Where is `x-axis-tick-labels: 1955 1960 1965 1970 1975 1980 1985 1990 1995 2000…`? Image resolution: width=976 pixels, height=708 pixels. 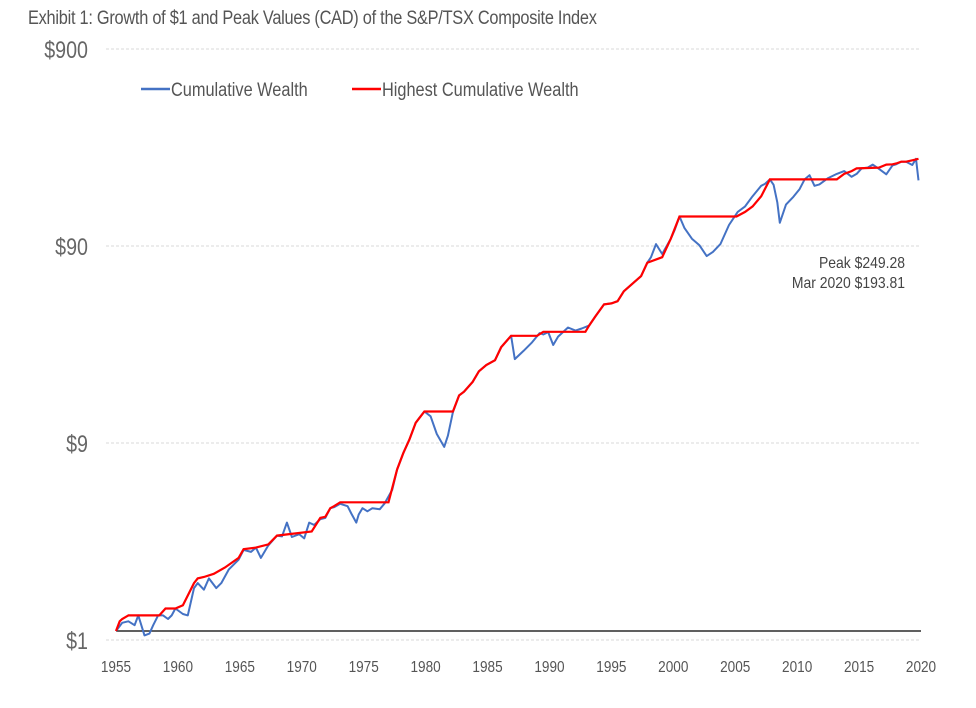 x-axis-tick-labels: 1955 1960 1965 1970 1975 1980 1985 1990 1995 2000… is located at coordinates (518, 667).